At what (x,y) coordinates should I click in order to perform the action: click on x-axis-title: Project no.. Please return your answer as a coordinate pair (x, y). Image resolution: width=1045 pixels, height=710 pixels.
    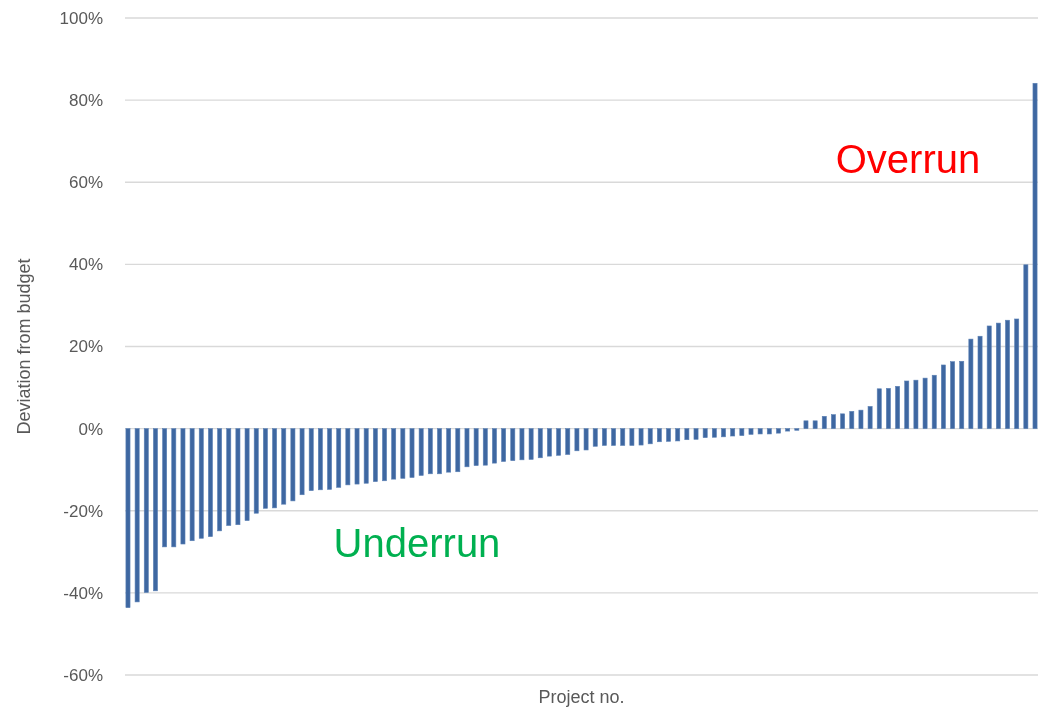
    Looking at the image, I should click on (581, 697).